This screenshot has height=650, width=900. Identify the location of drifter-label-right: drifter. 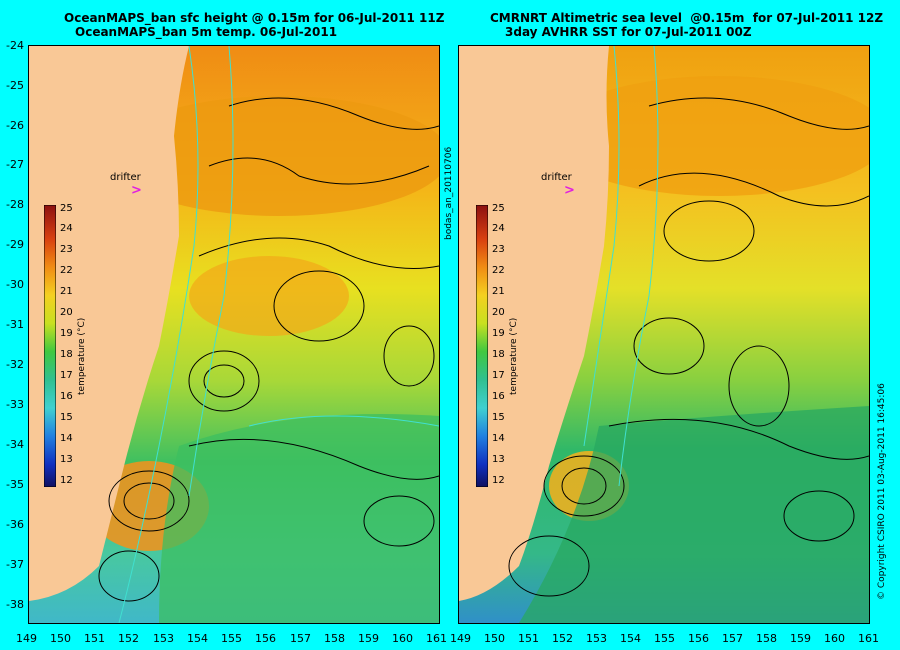
(556, 177).